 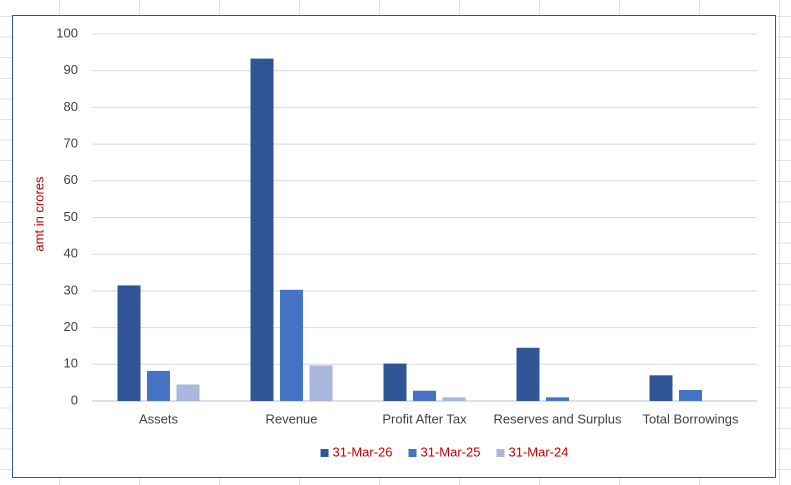 I want to click on y-tick-label: 60, so click(x=71, y=179).